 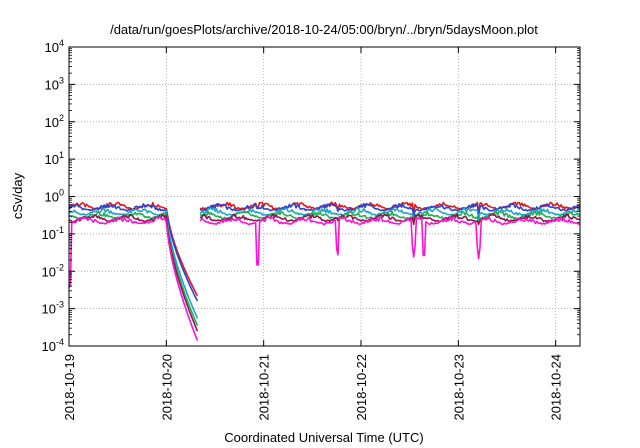 I want to click on y-tick-exponent: -1, so click(x=60, y=230).